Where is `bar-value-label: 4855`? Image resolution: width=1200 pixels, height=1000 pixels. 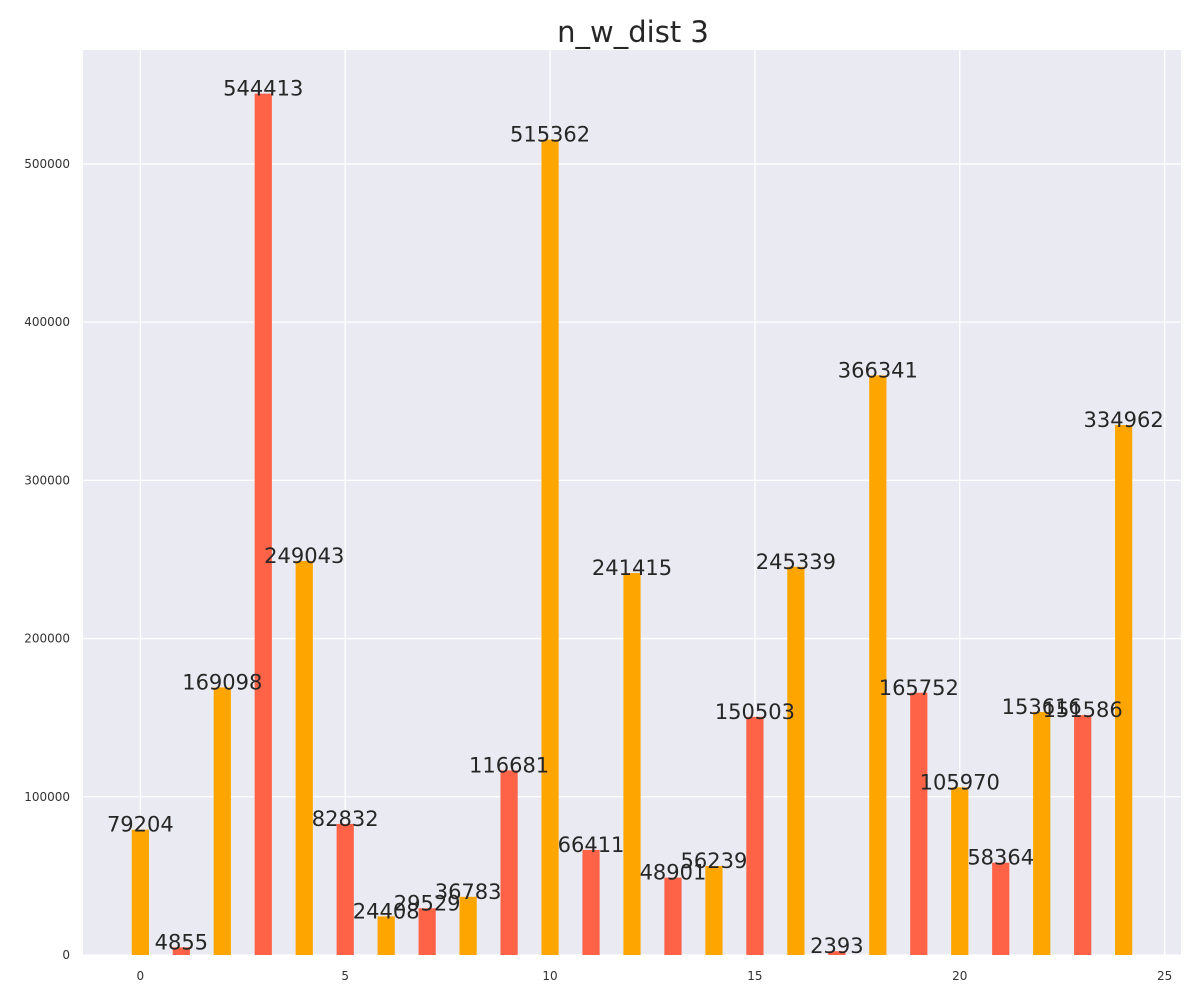 bar-value-label: 4855 is located at coordinates (181, 942).